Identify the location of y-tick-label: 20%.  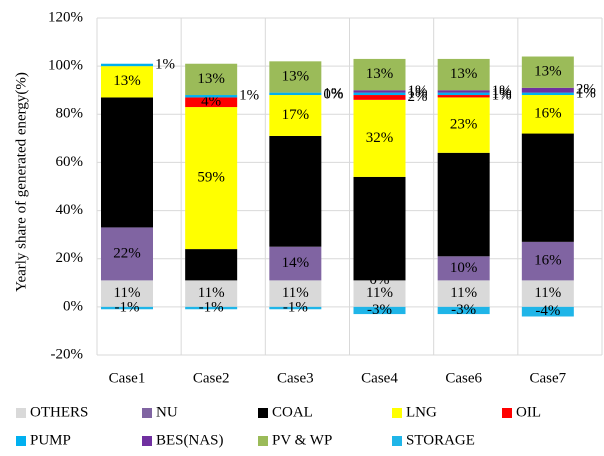
(70, 258).